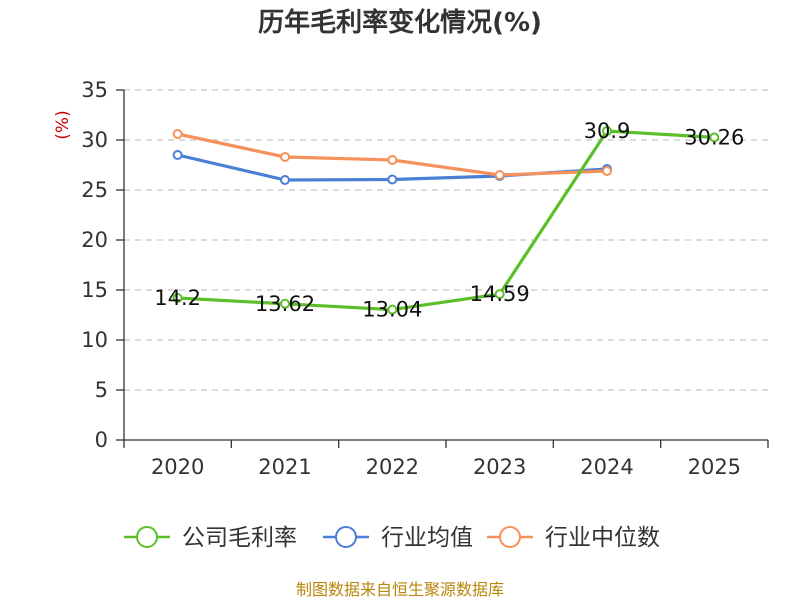  What do you see at coordinates (602, 538) in the screenshot?
I see `legend-label-2: 行业中位数` at bounding box center [602, 538].